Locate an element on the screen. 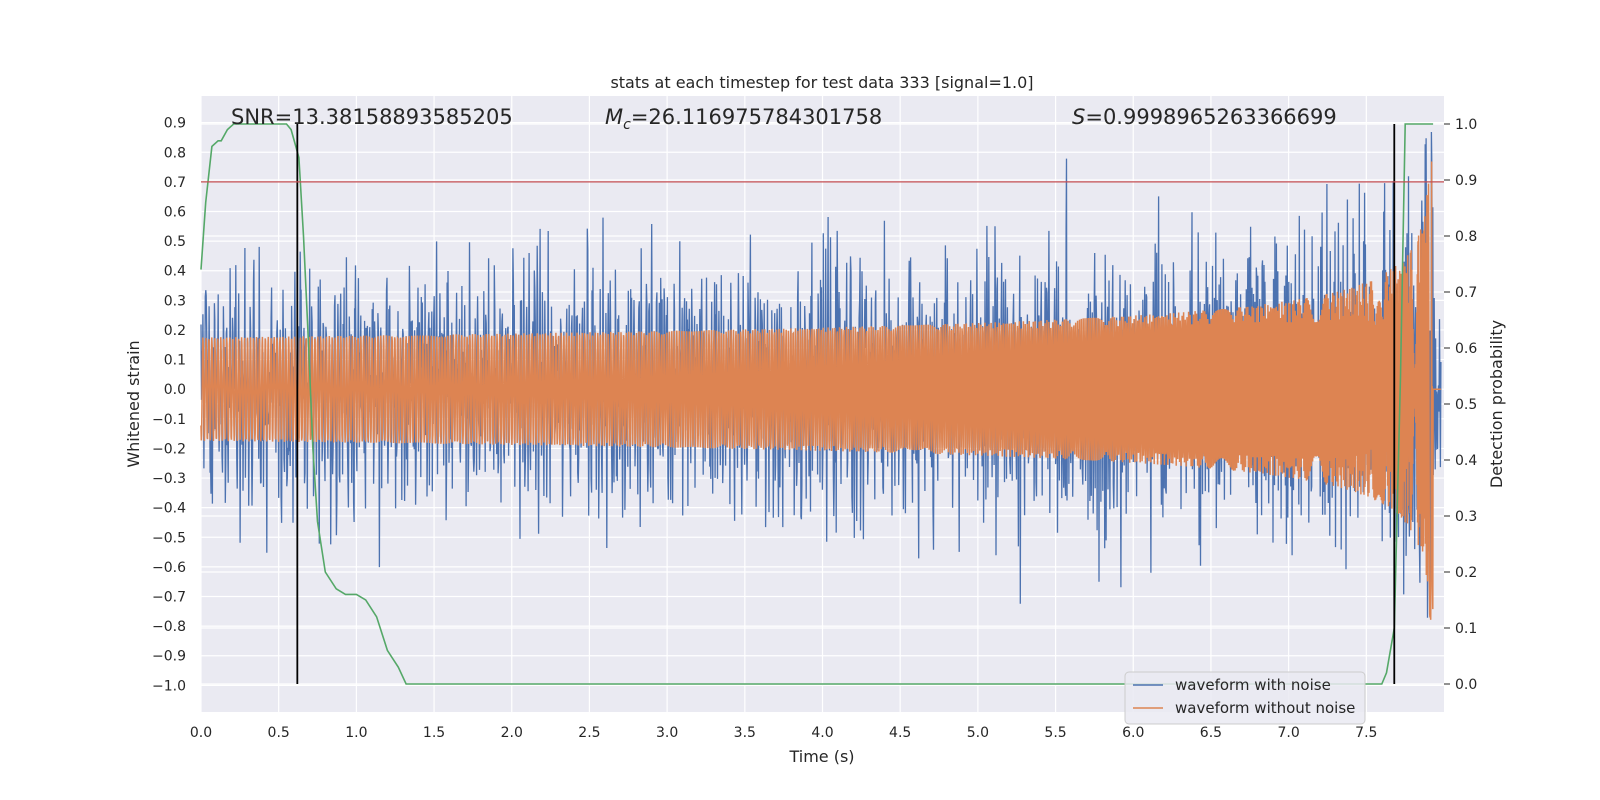  legend-box is located at coordinates (1245, 698).